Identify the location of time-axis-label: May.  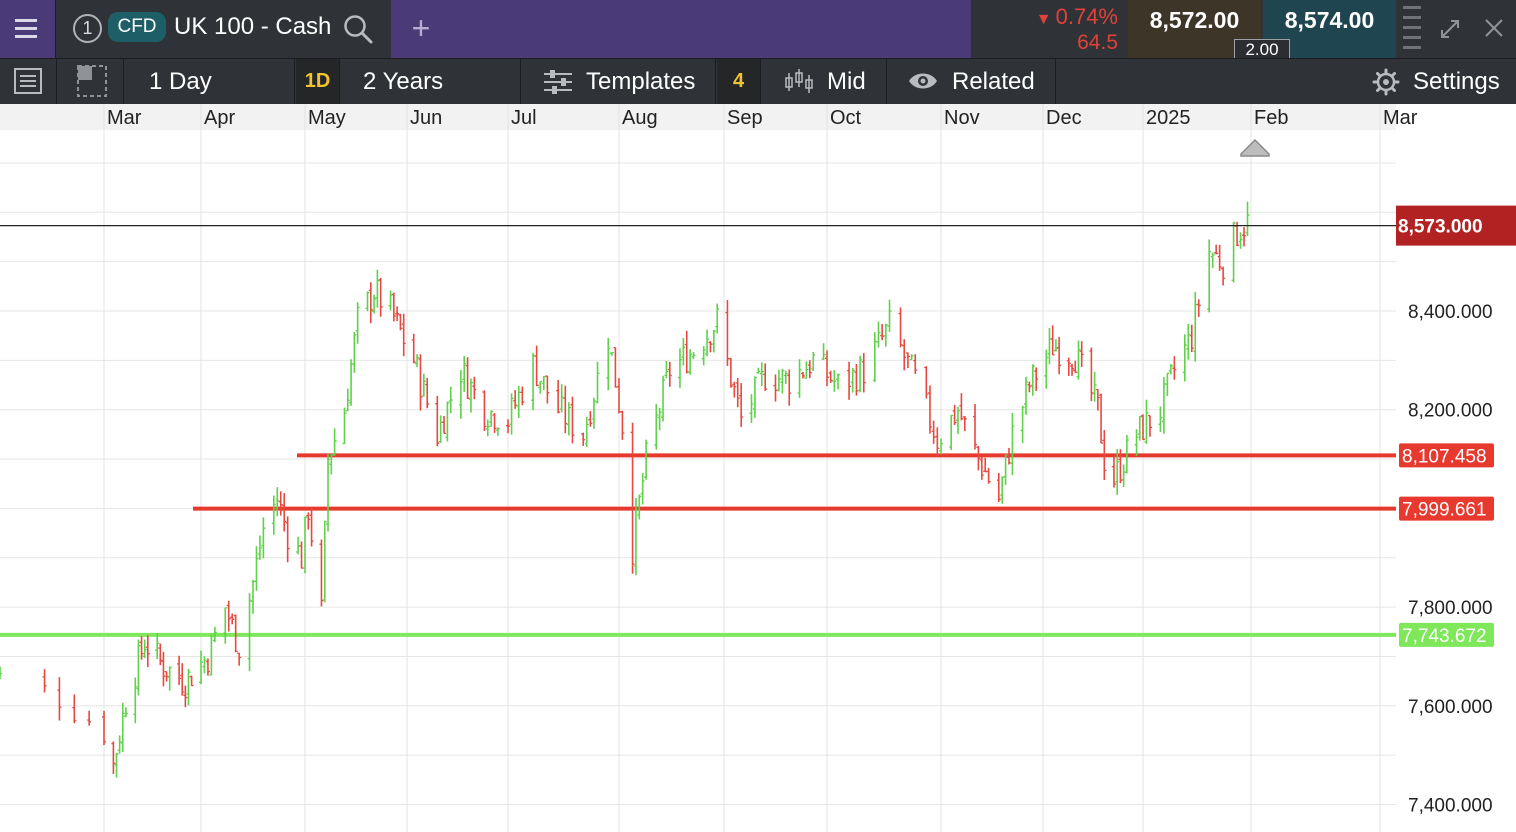
(327, 118).